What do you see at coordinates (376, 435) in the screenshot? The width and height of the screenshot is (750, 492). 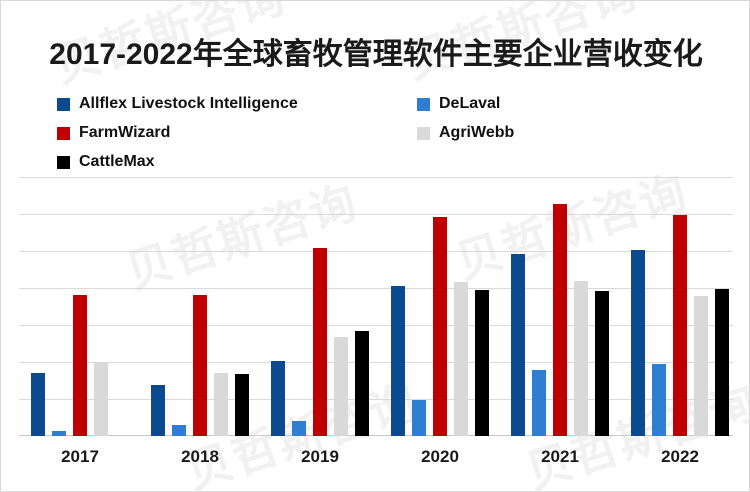 I see `x-axis-line` at bounding box center [376, 435].